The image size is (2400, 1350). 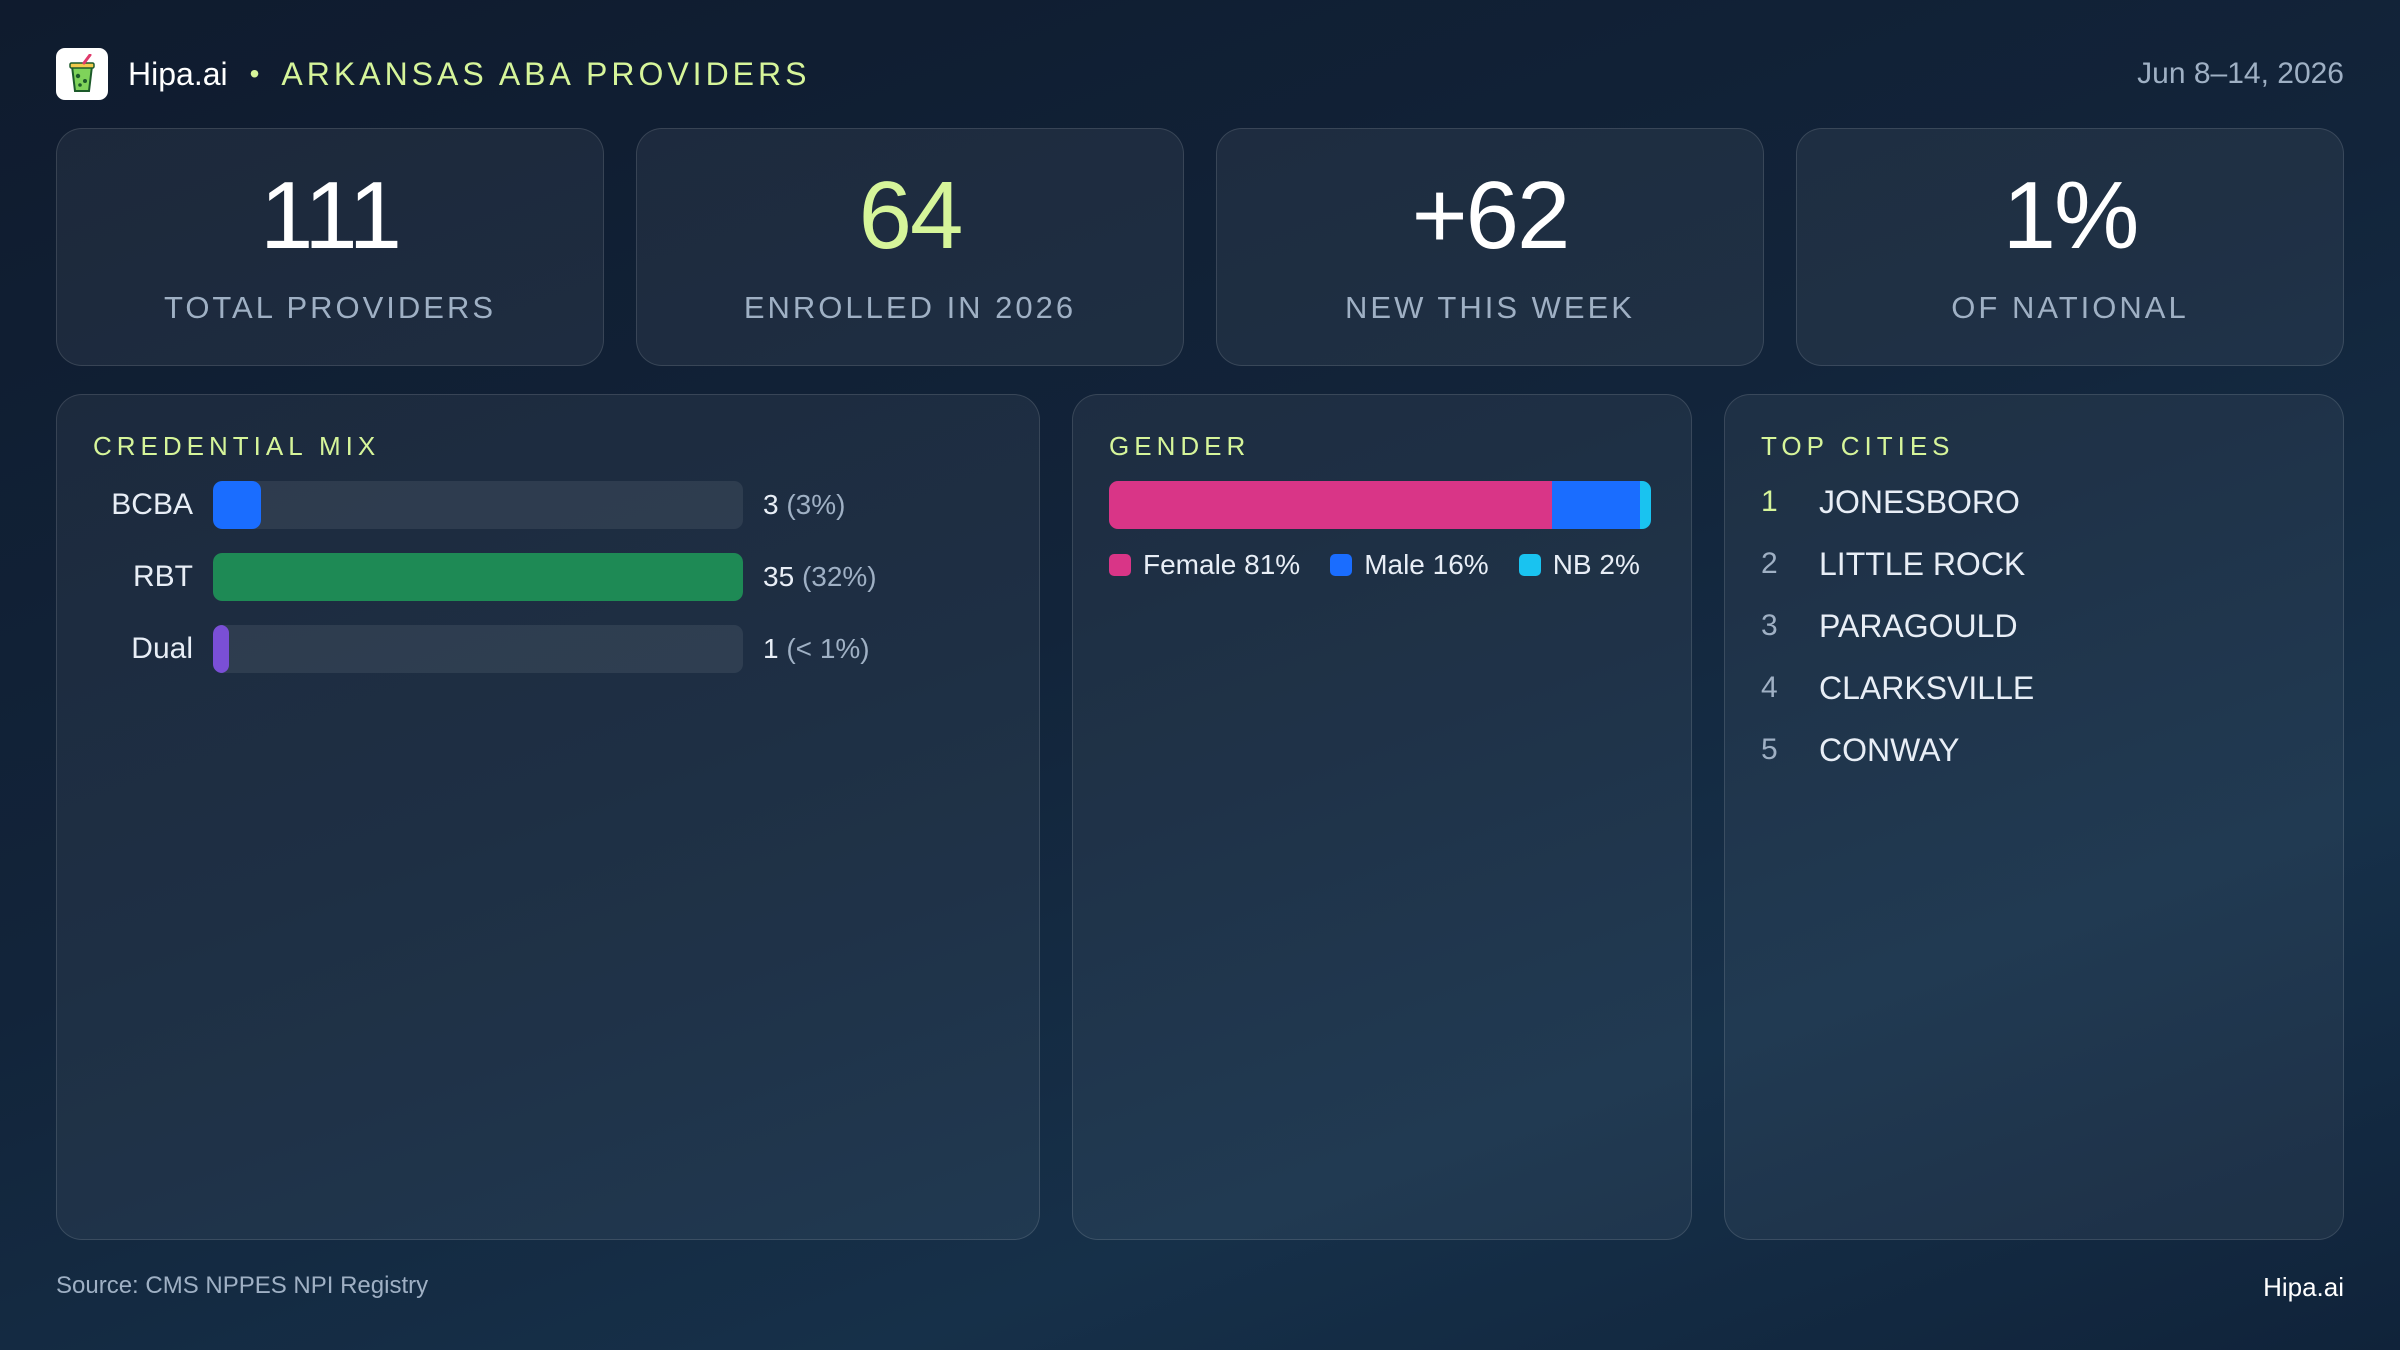 I want to click on list-item: 3 PARAGOULD, so click(x=1889, y=626).